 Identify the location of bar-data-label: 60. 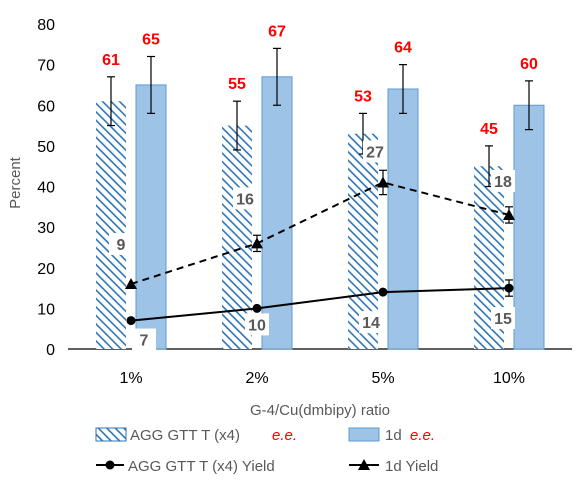
(529, 64).